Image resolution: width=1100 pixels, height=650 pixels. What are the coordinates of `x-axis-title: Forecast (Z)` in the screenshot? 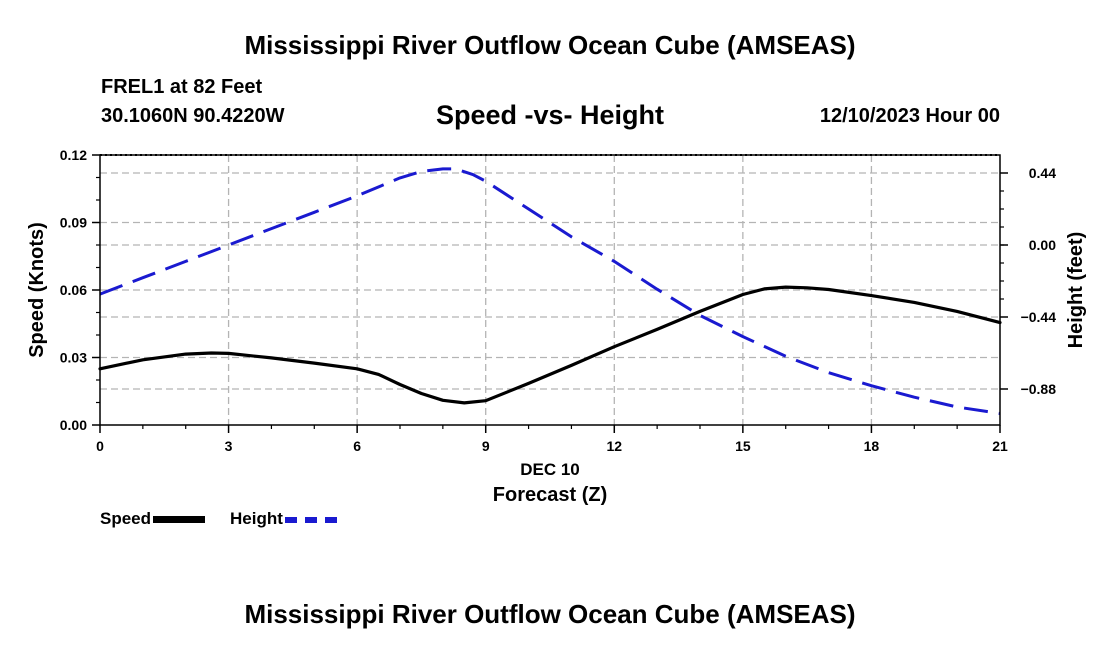 It's located at (550, 495).